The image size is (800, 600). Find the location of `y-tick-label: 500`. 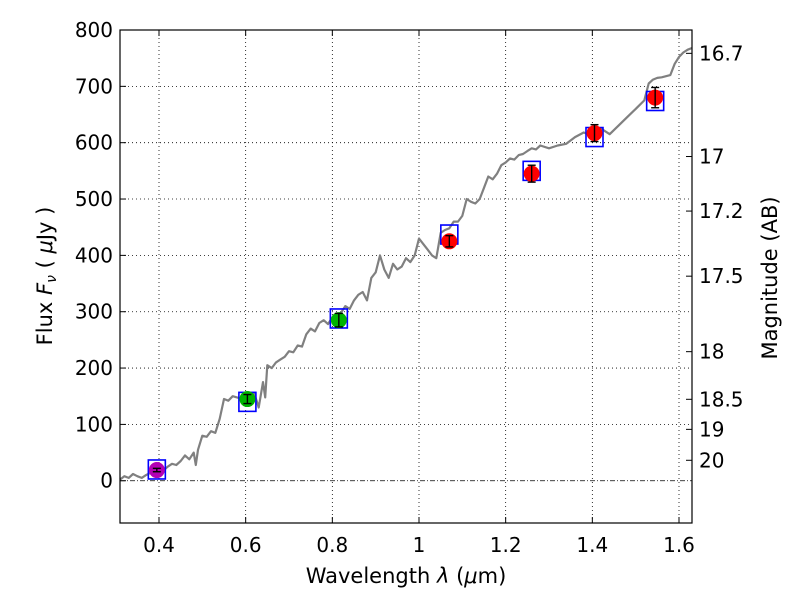

y-tick-label: 500 is located at coordinates (94, 199).